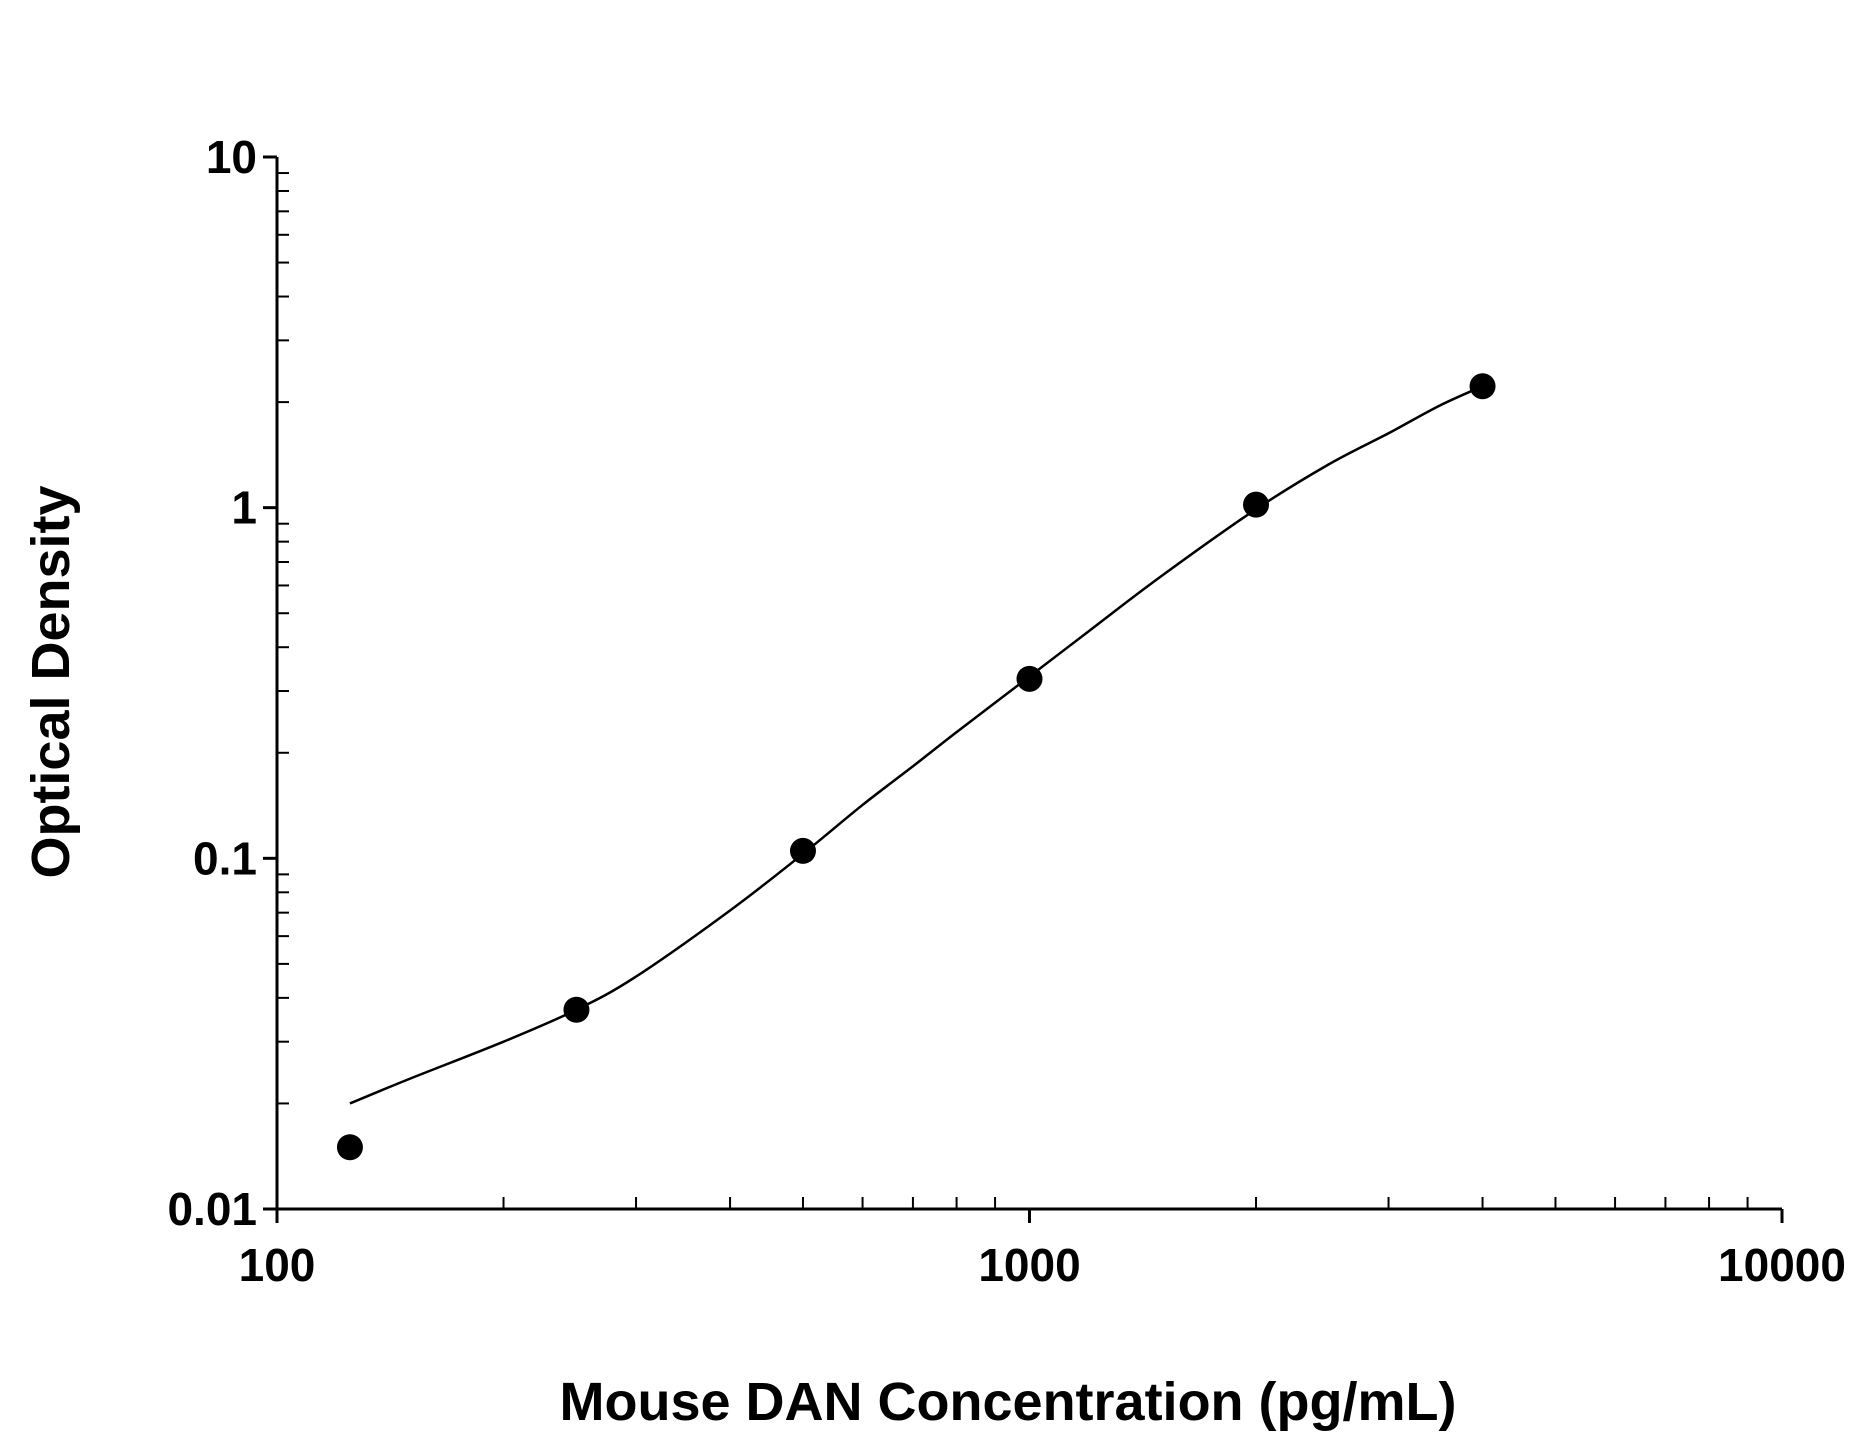  What do you see at coordinates (1782, 1265) in the screenshot?
I see `x-tick-label: 10000` at bounding box center [1782, 1265].